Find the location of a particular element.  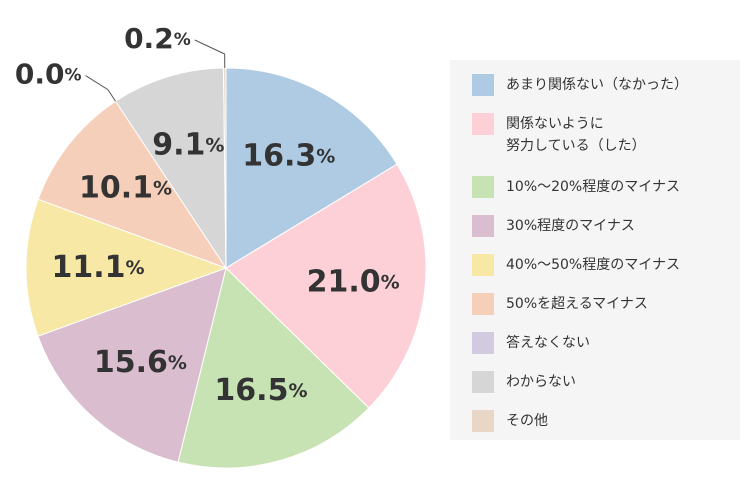

legend-item-2: 10%〜20%程度のマイナス is located at coordinates (606, 187).